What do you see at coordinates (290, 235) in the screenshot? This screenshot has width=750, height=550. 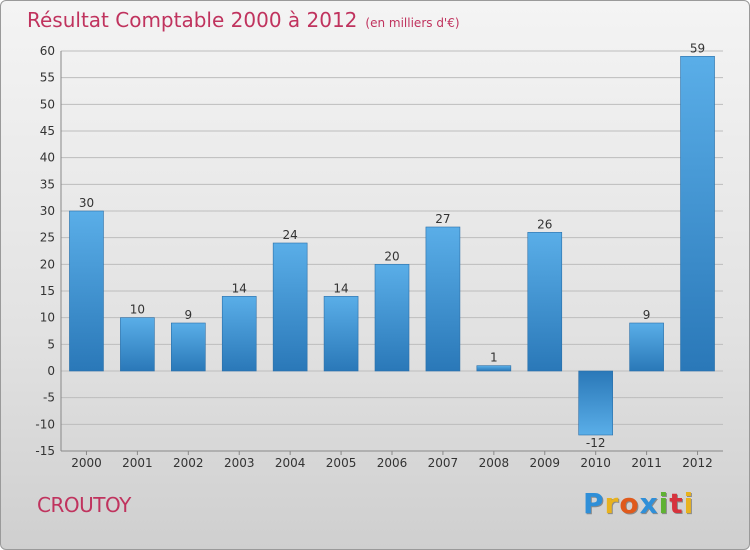 I see `data-label: 24` at bounding box center [290, 235].